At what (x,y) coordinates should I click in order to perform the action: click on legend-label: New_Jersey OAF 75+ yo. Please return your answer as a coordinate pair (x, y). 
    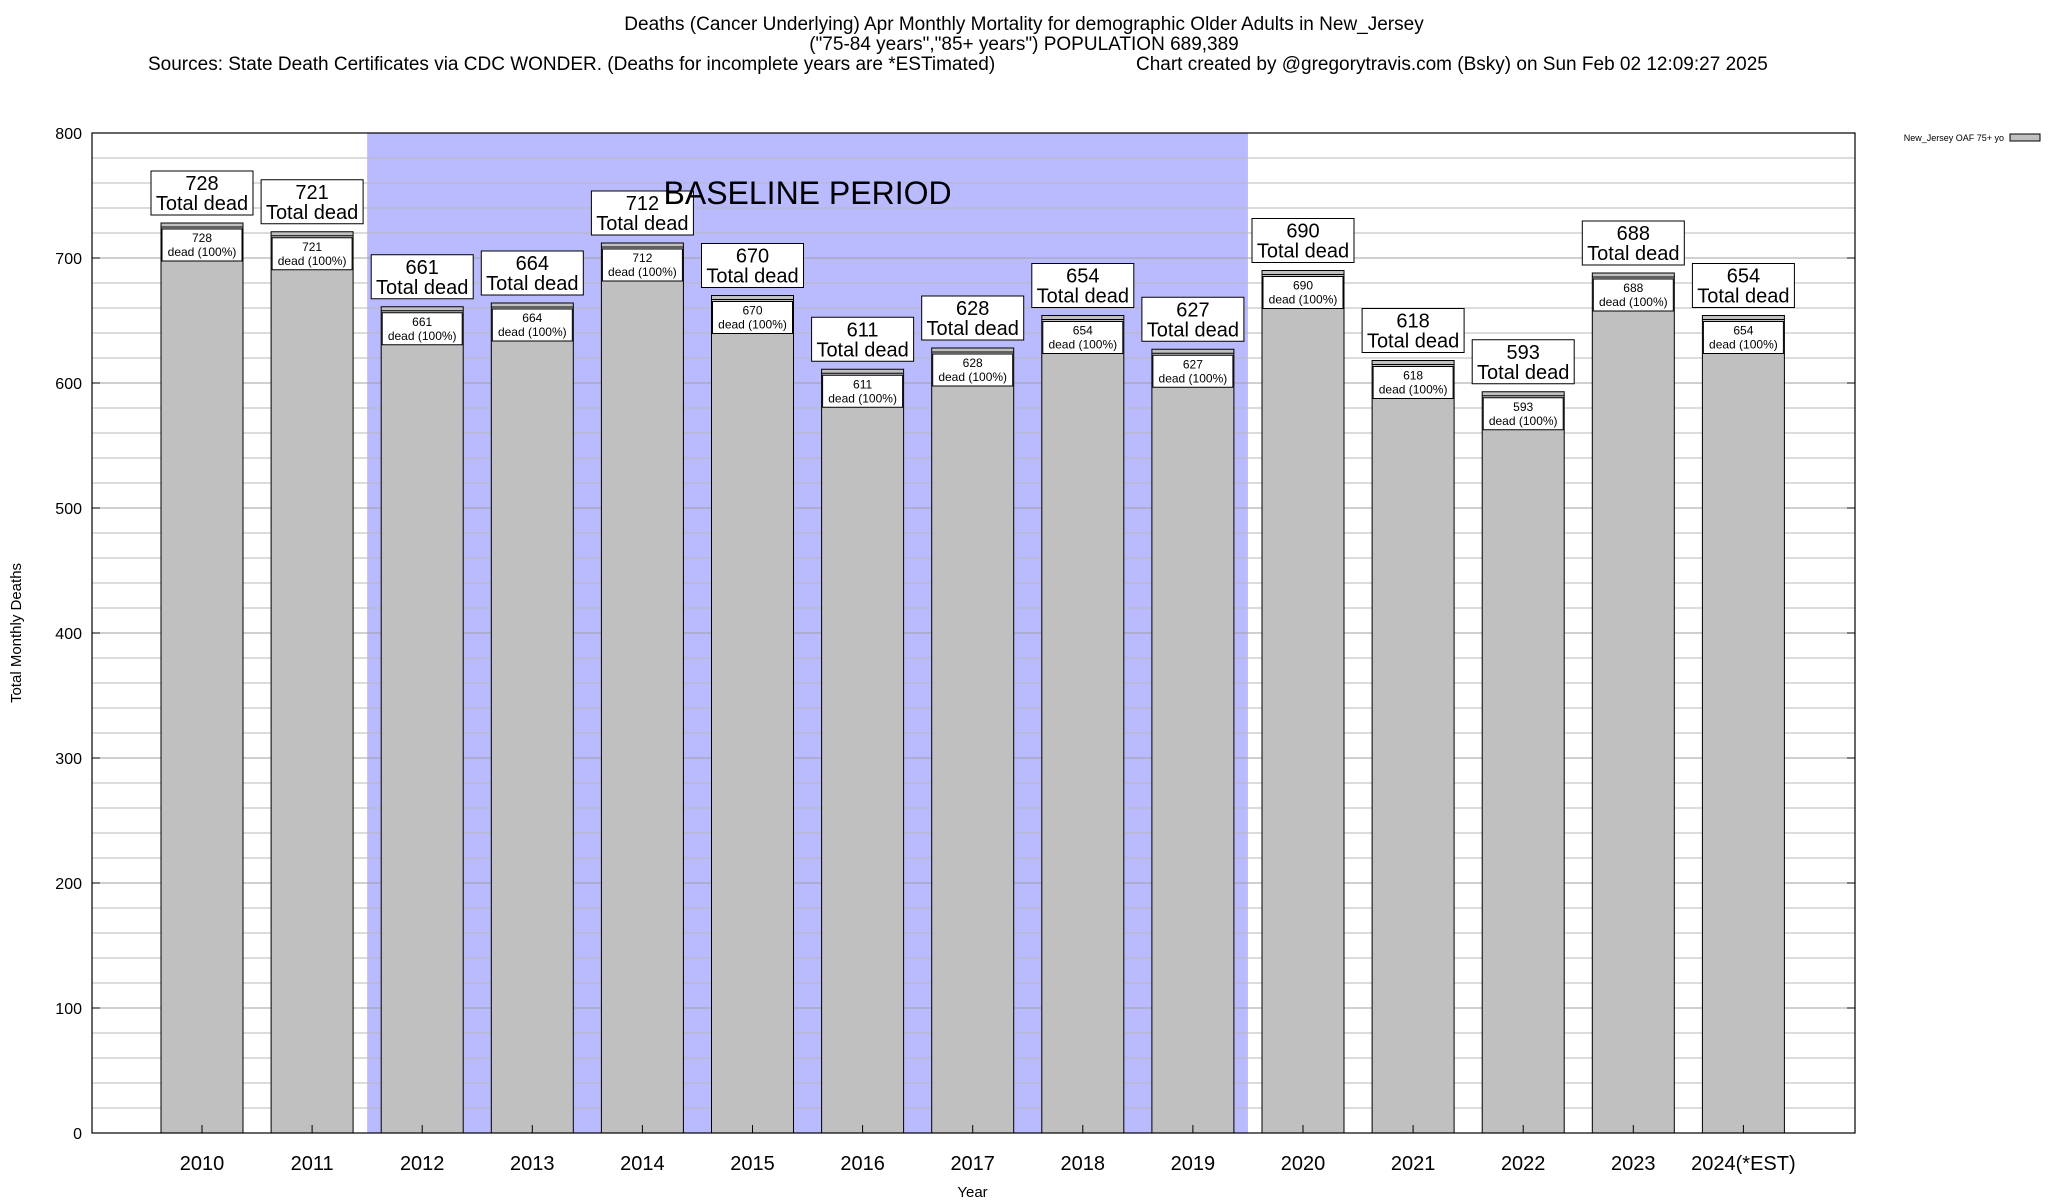
    Looking at the image, I should click on (1954, 138).